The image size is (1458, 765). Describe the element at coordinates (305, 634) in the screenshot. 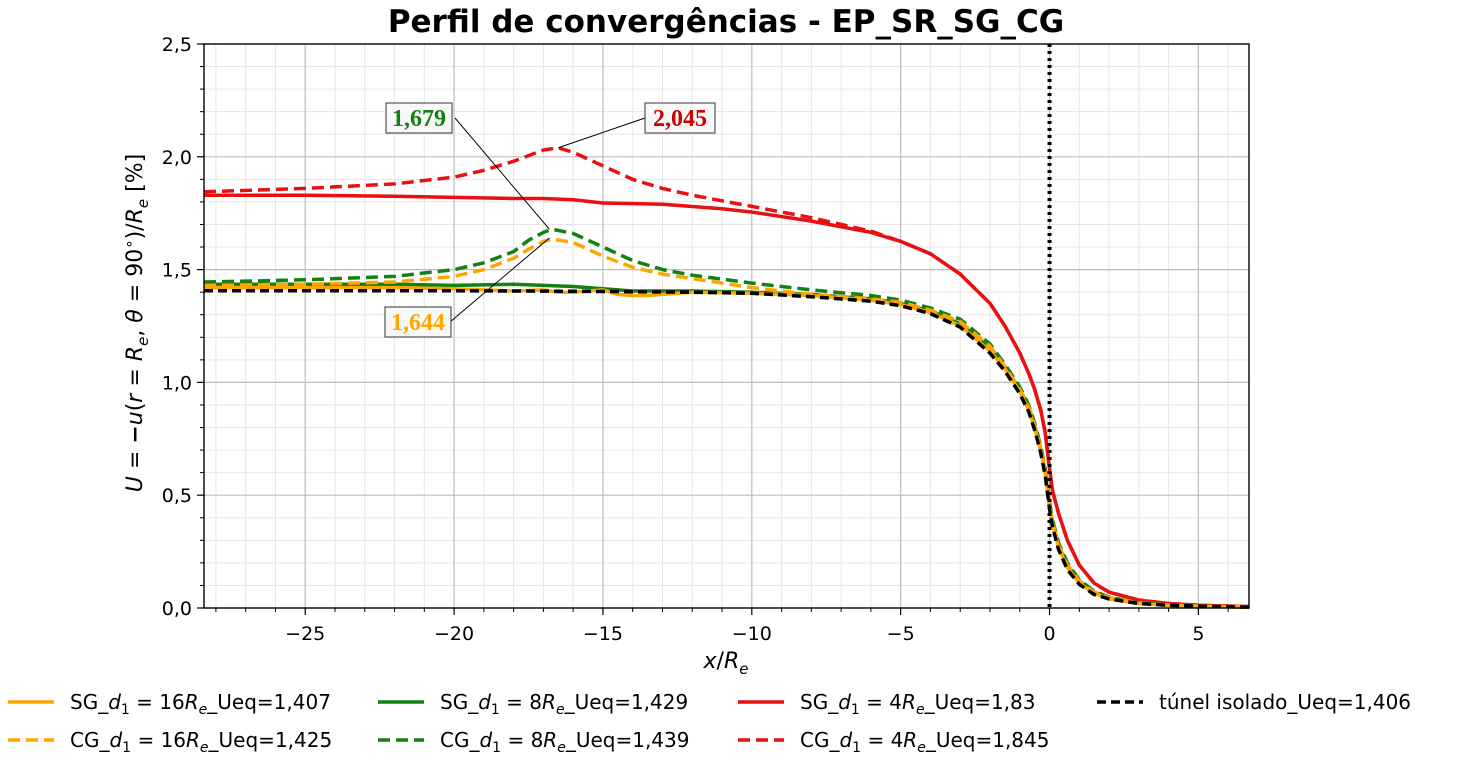

I see `x-tick-label: −25` at that location.